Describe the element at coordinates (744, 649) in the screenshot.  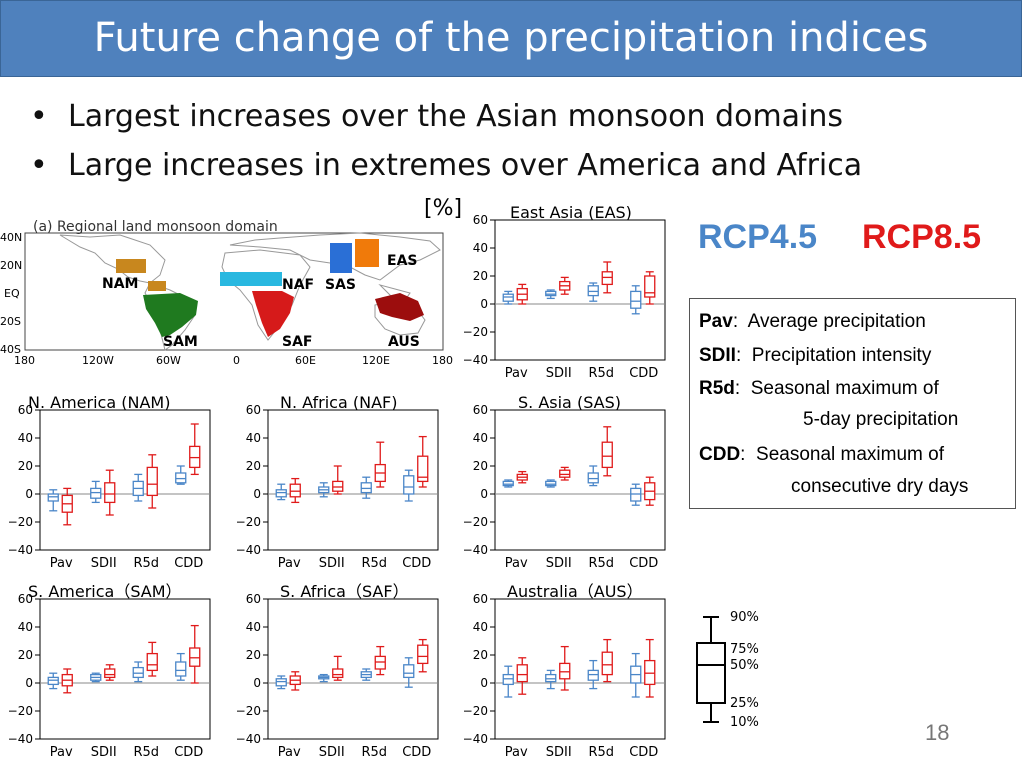
I see `key-label: 75%` at that location.